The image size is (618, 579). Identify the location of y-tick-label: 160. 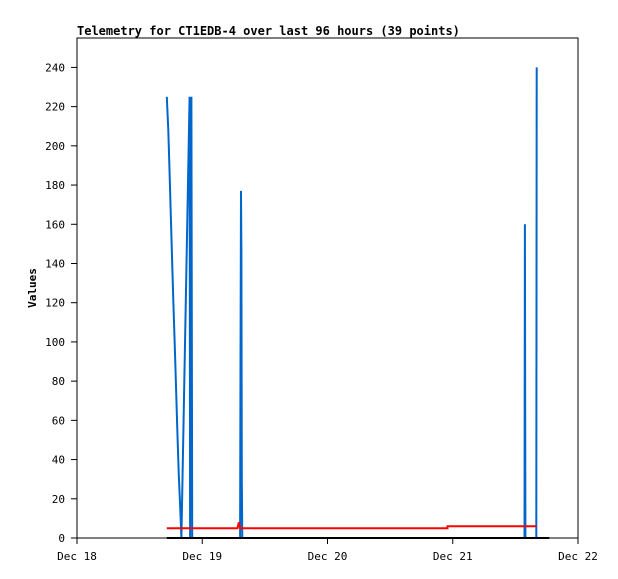
(55, 224).